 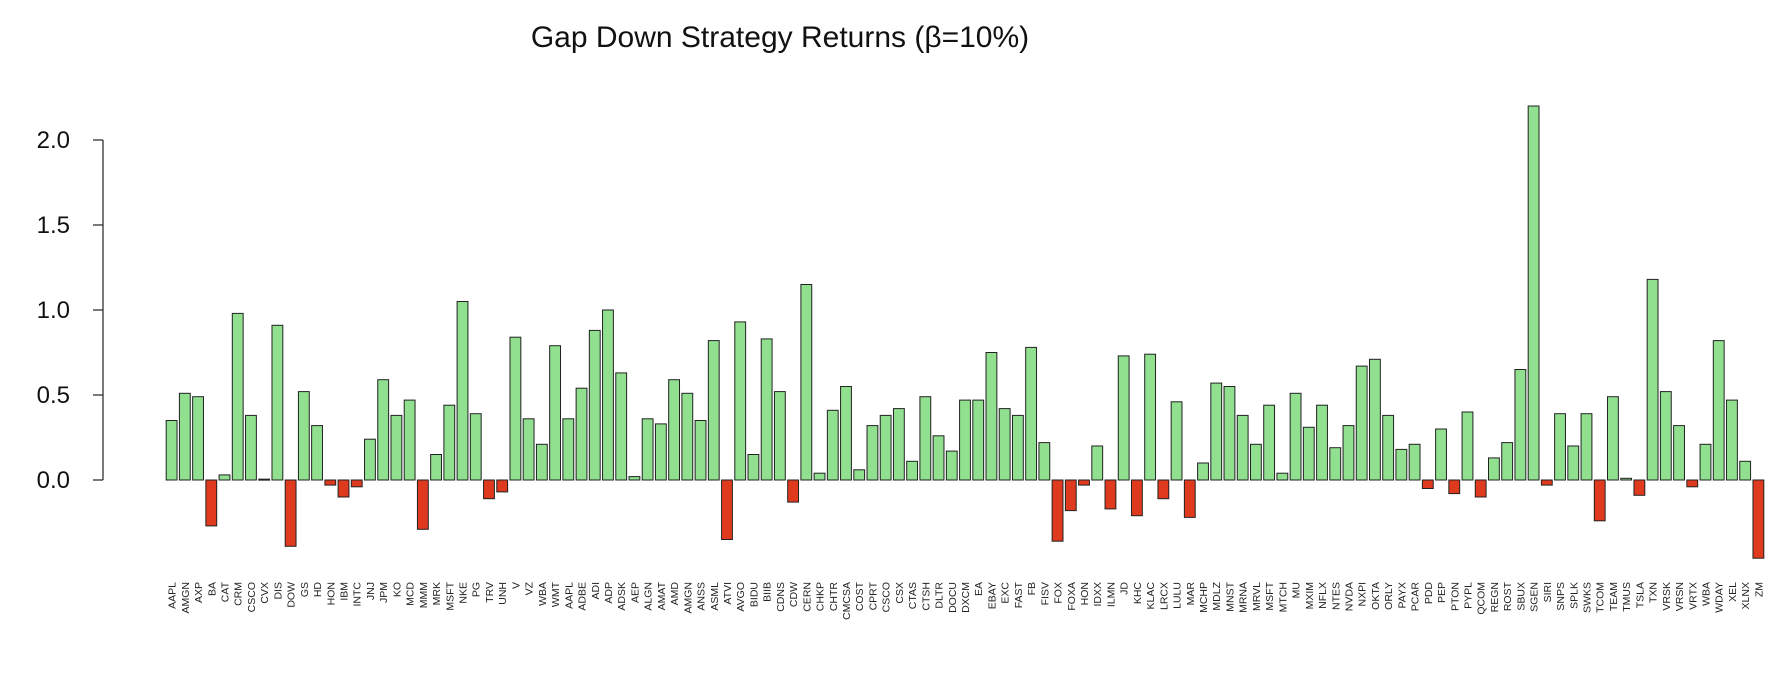 I want to click on bar-asml, so click(x=713, y=410).